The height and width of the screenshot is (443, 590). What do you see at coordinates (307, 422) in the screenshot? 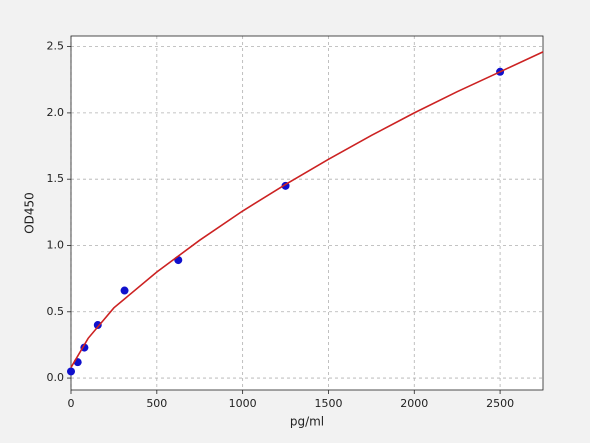
I see `x-axis-label: pg/ml` at bounding box center [307, 422].